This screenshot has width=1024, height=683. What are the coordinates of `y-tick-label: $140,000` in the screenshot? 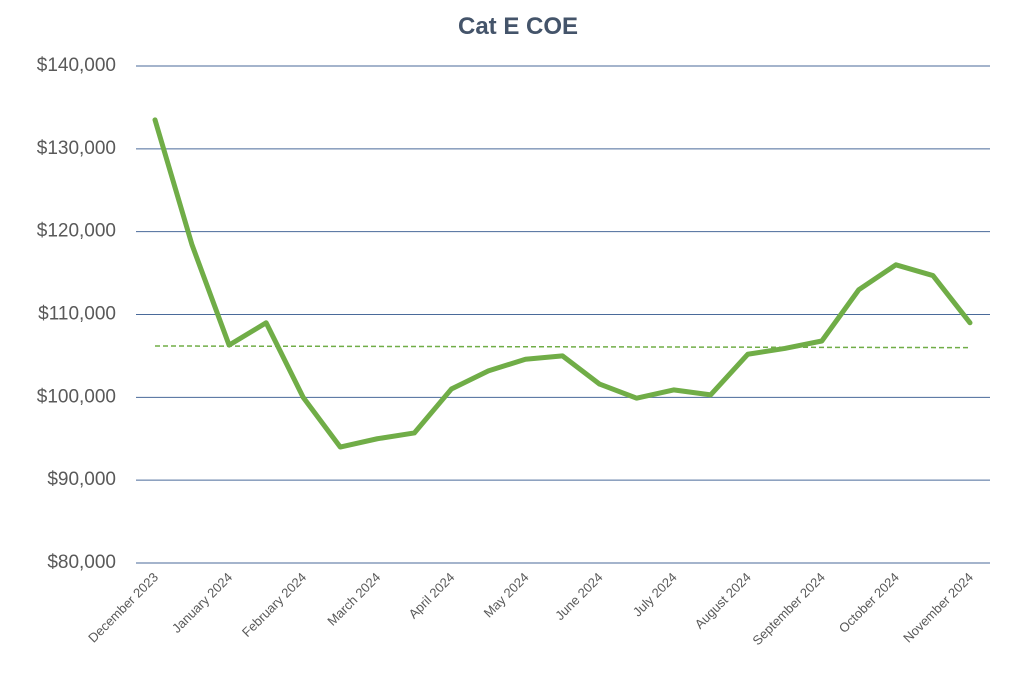 It's located at (76, 65).